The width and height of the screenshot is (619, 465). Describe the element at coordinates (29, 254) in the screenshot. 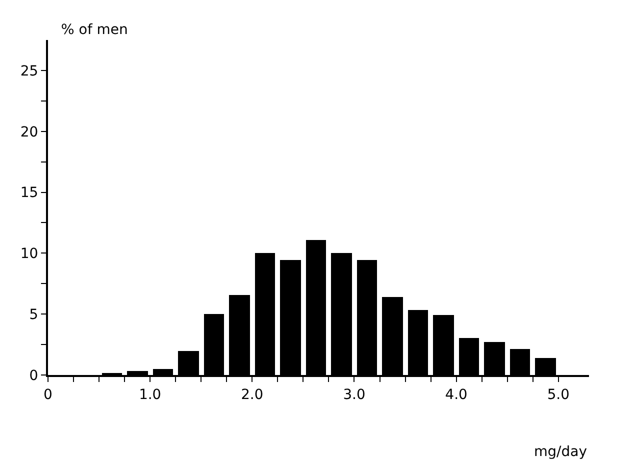

I see `y-tick-label: 10` at that location.